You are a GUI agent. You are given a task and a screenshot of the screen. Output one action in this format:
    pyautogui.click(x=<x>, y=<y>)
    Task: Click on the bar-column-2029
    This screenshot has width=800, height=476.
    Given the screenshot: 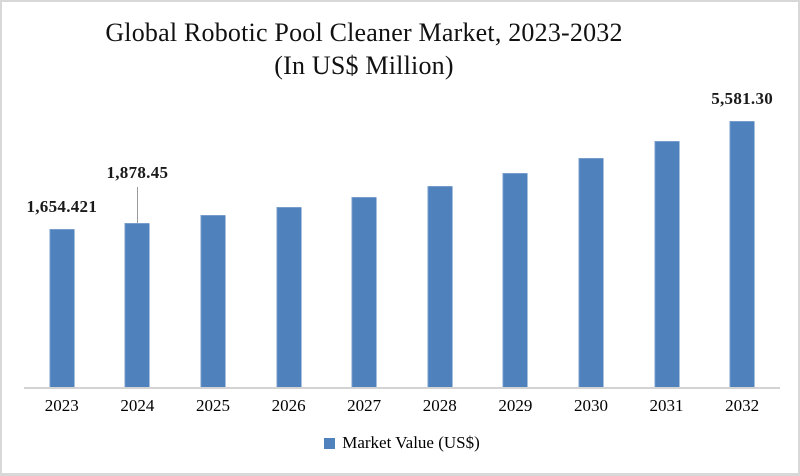 What is the action you would take?
    pyautogui.click(x=516, y=245)
    